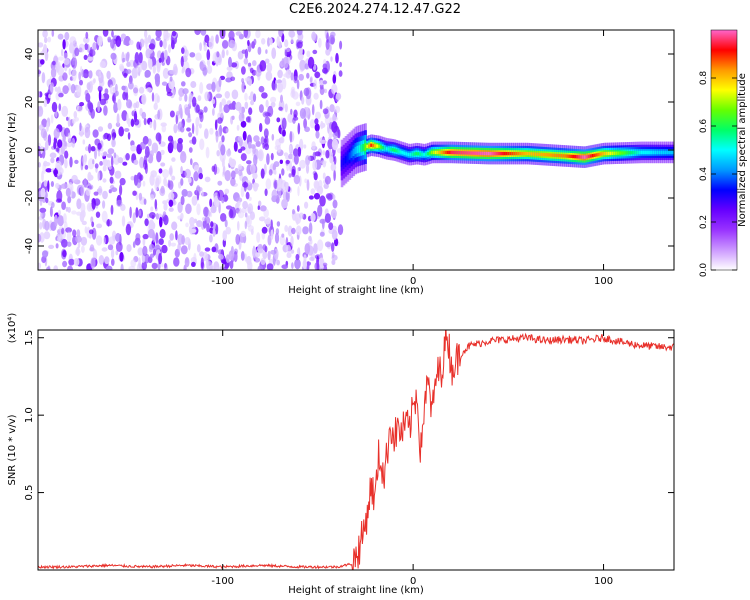  Describe the element at coordinates (603, 281) in the screenshot. I see `x-tick-label: 100` at that location.